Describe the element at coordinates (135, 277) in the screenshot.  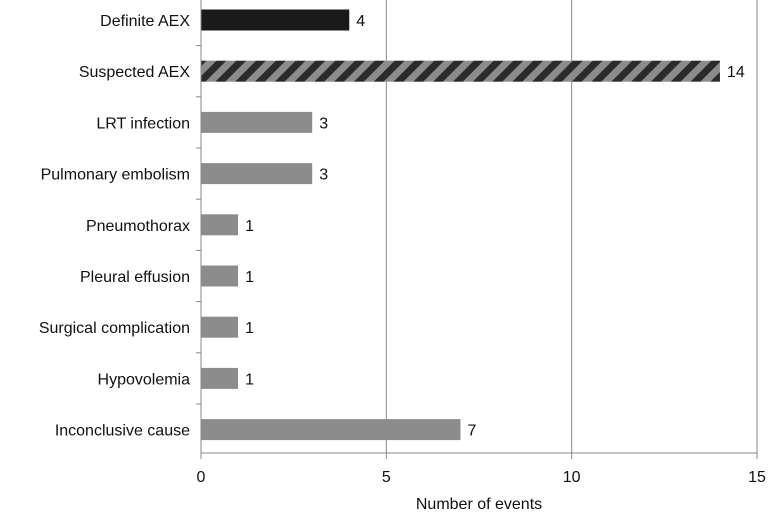
I see `category-label-5: Pleural effusion` at that location.